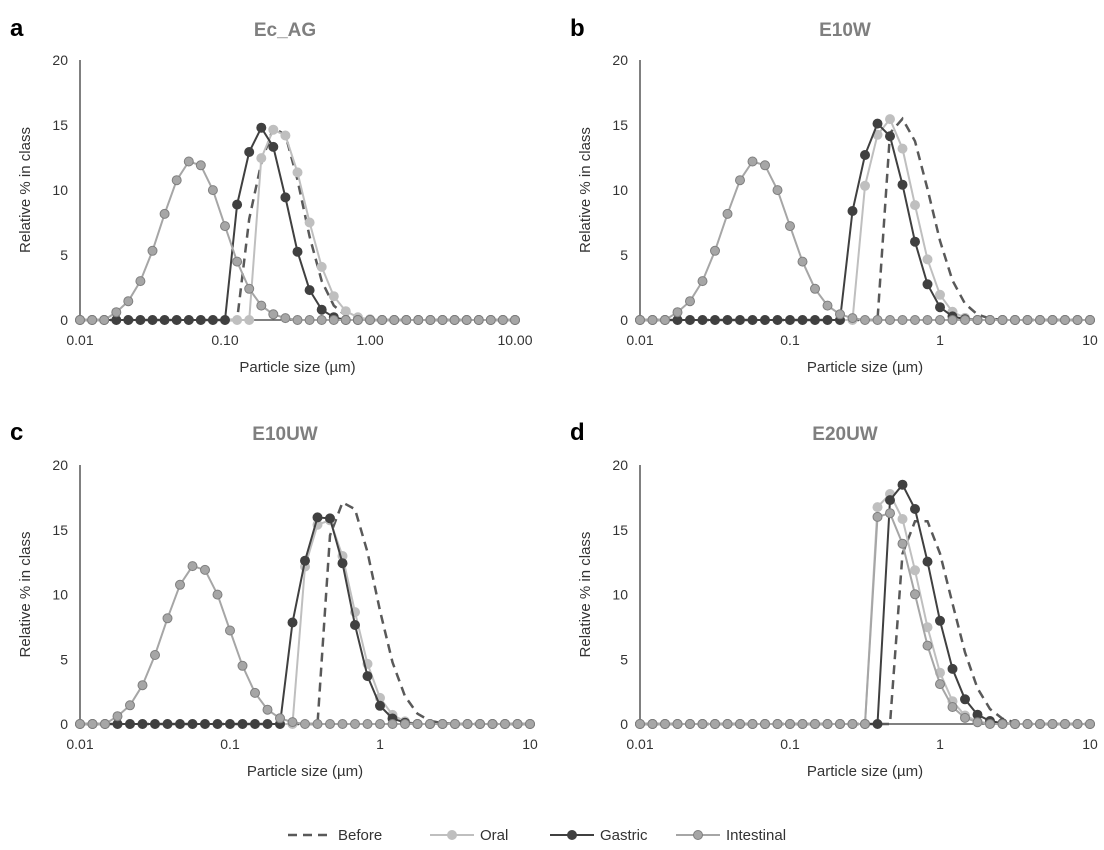  What do you see at coordinates (237, 320) in the screenshot?
I see `data-point-oral` at bounding box center [237, 320].